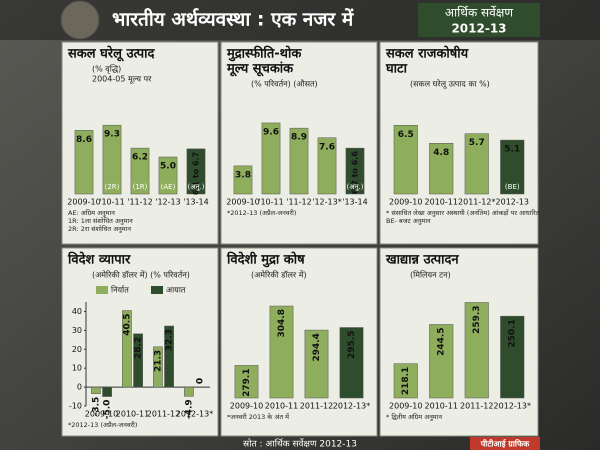 The height and width of the screenshot is (450, 600). I want to click on footnote: BE- बजट अनुमान, so click(408, 221).